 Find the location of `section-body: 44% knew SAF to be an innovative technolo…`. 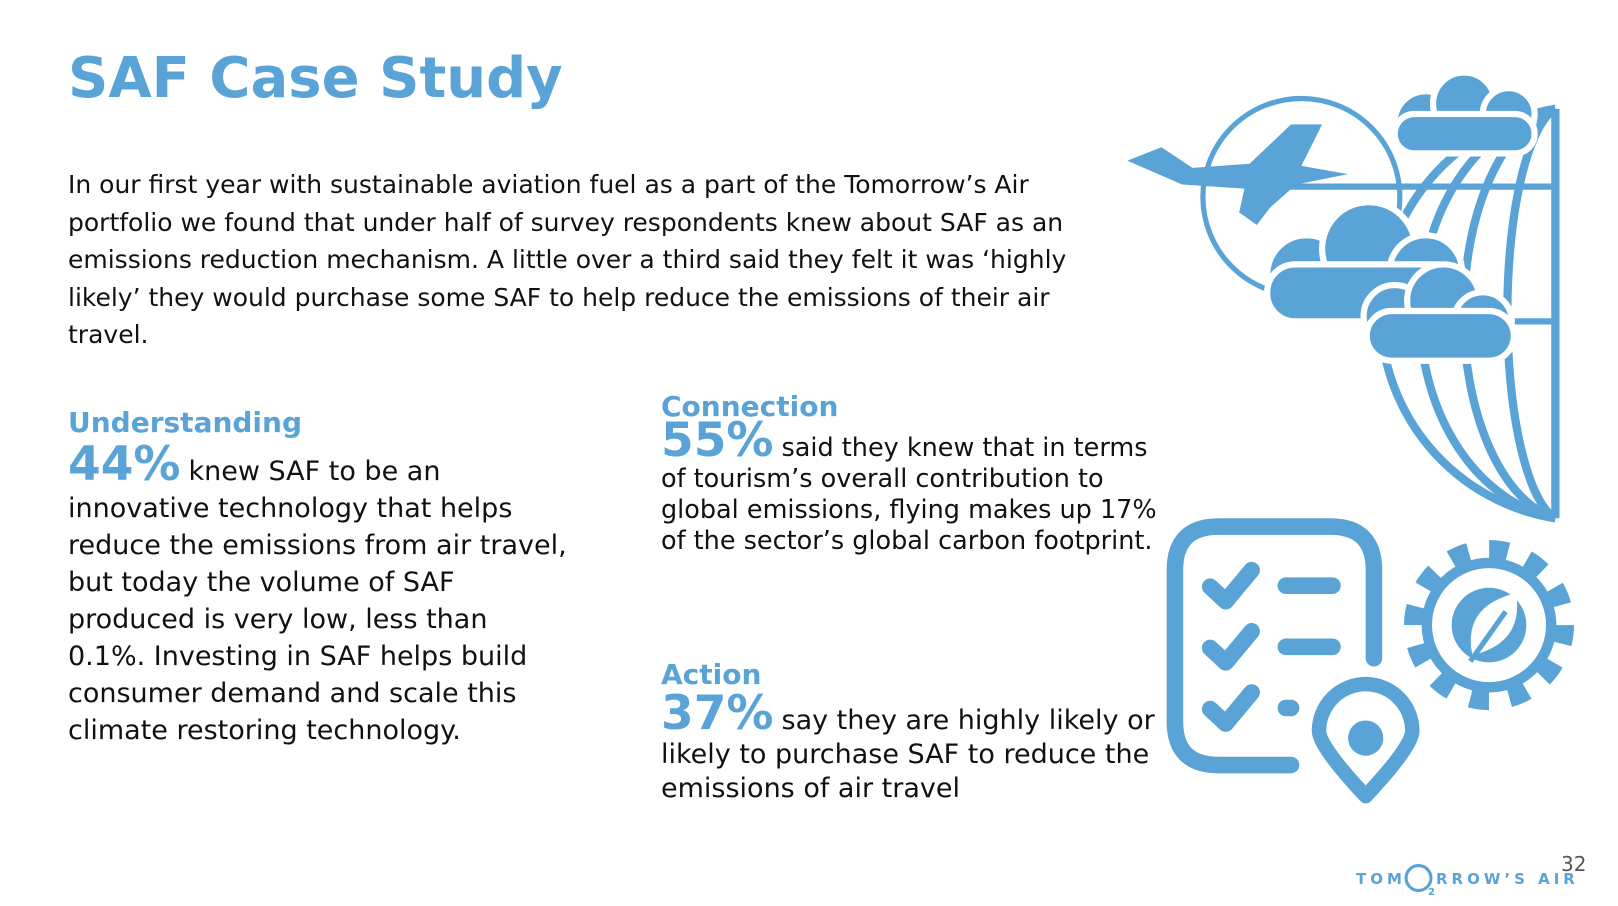

section-body: 44% knew SAF to be an innovative technolo… is located at coordinates (318, 595).